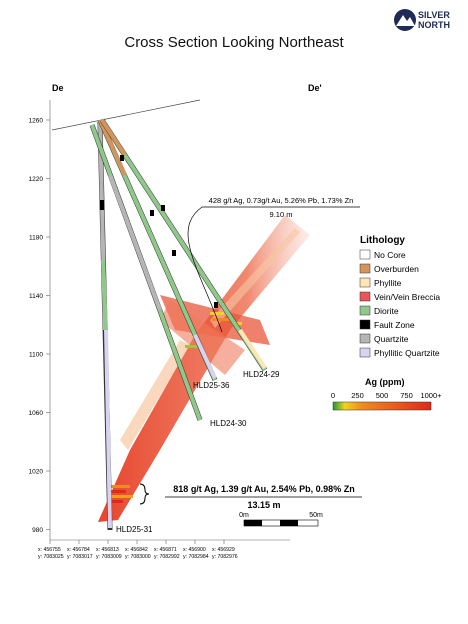  I want to click on intercept-width: 13.15 m, so click(263, 505).